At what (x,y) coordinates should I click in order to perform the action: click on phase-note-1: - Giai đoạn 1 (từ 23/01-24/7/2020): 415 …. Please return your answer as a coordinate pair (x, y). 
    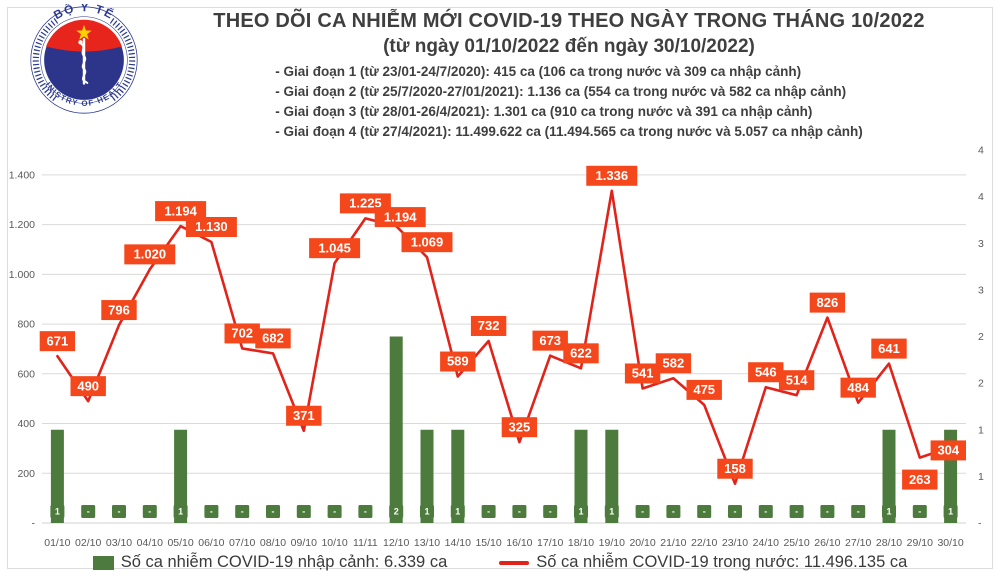
    Looking at the image, I should click on (538, 71).